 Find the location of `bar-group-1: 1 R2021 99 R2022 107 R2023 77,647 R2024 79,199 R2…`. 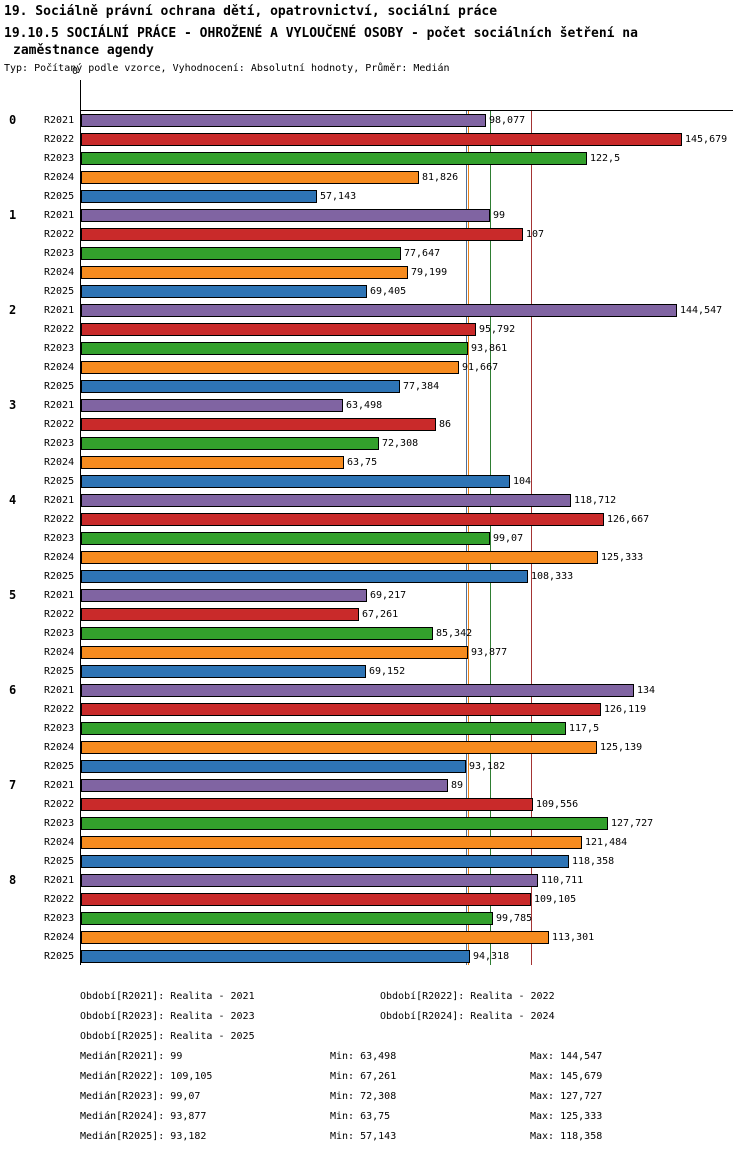

bar-group-1: 1 R2021 99 R2022 107 R2023 77,647 R2024 79,199 R2… is located at coordinates (371, 253).